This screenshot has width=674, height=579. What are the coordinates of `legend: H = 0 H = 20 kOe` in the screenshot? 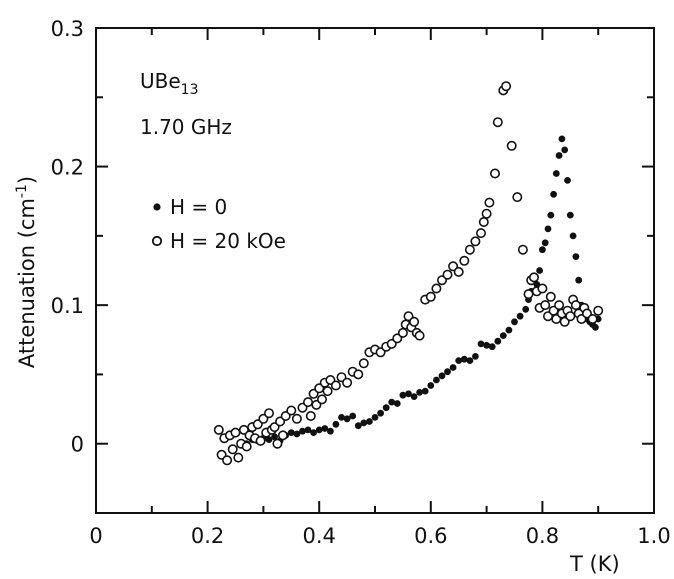 It's located at (218, 224).